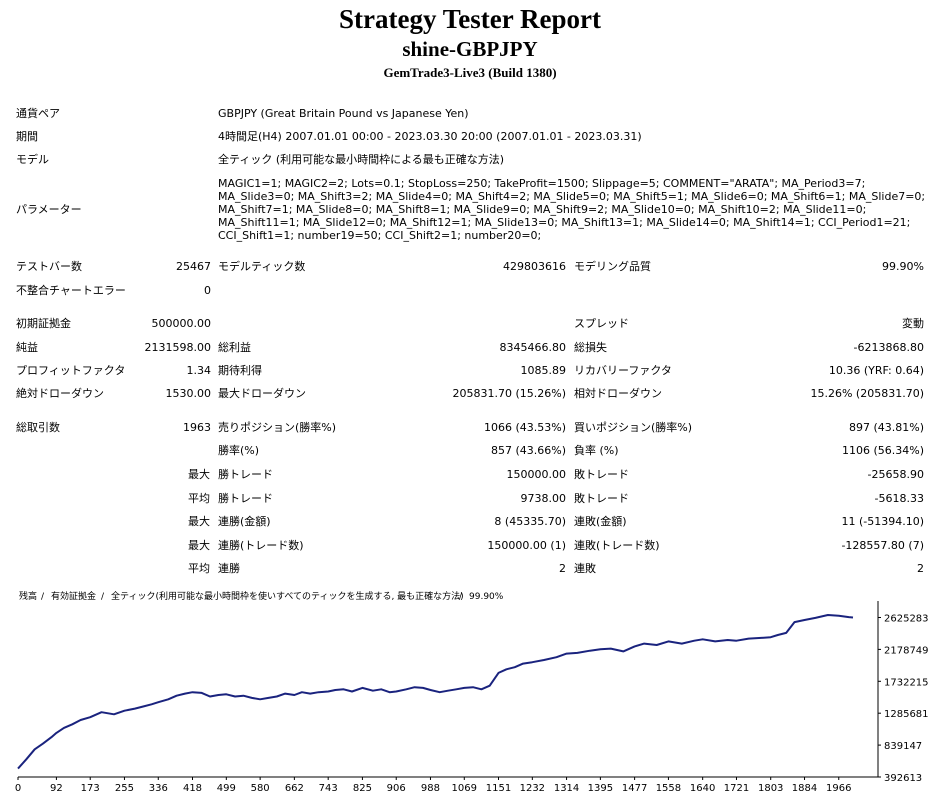 Image resolution: width=940 pixels, height=799 pixels. Describe the element at coordinates (361, 159) in the screenshot. I see `model-value: 全ティック (利用可能な最小時間枠による最も正確な方法)` at that location.